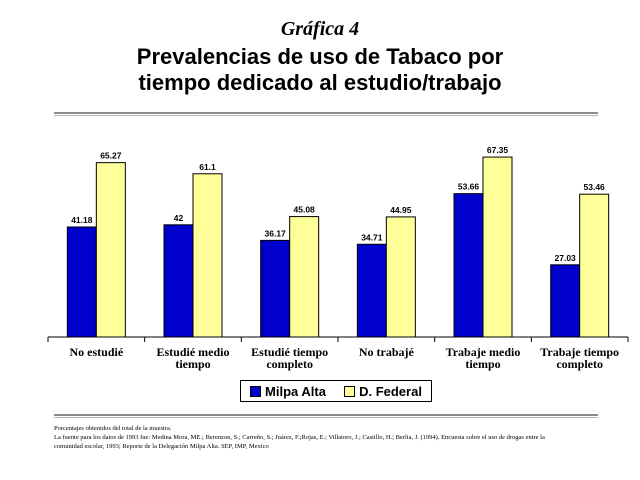 This screenshot has width=640, height=480. I want to click on legend-item-d-federal: D. Federal, so click(383, 391).